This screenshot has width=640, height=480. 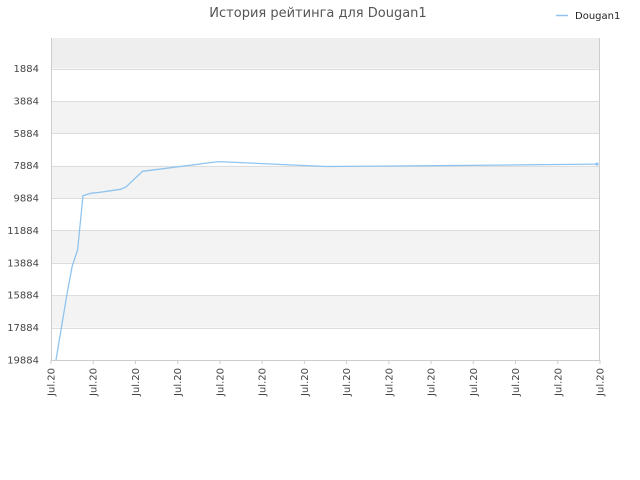 I want to click on x-tick-label-13: Jul.20, so click(x=601, y=382).